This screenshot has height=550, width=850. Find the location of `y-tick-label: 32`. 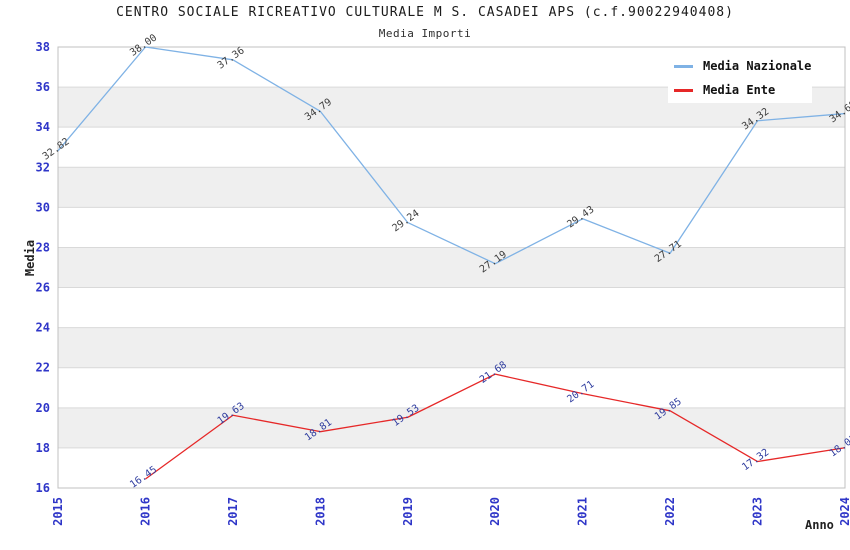

y-tick-label: 32 is located at coordinates (43, 167).